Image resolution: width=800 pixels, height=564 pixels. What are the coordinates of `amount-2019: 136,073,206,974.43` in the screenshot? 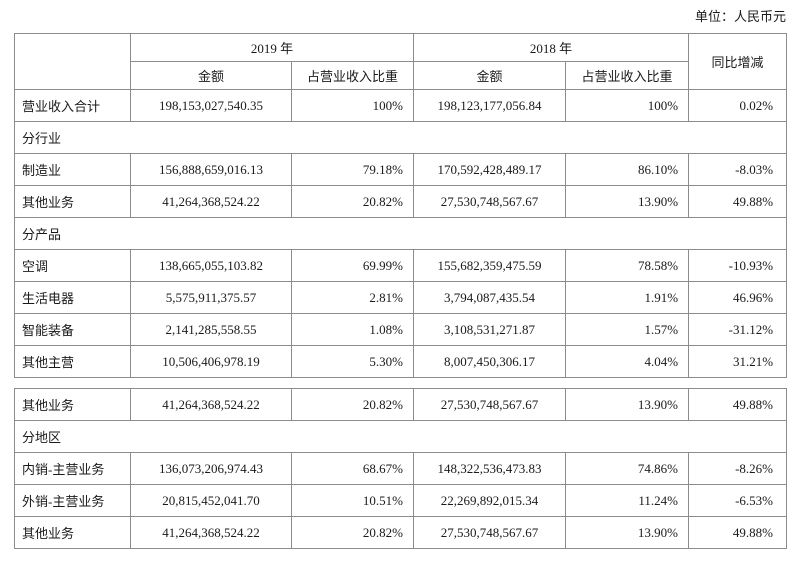 It's located at (211, 468).